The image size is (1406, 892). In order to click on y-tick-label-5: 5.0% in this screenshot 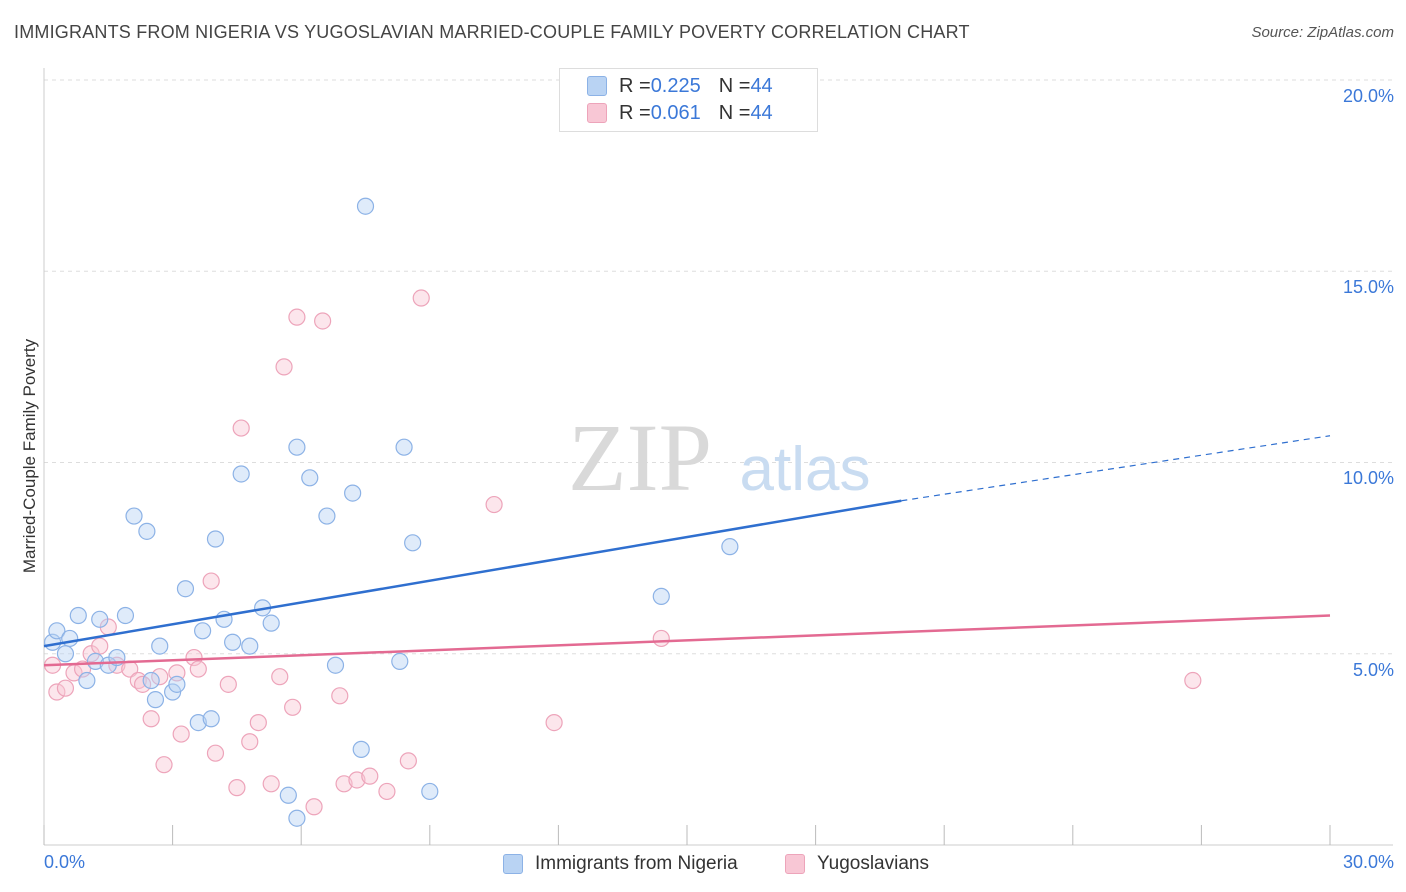, I will do `click(1373, 670)`.